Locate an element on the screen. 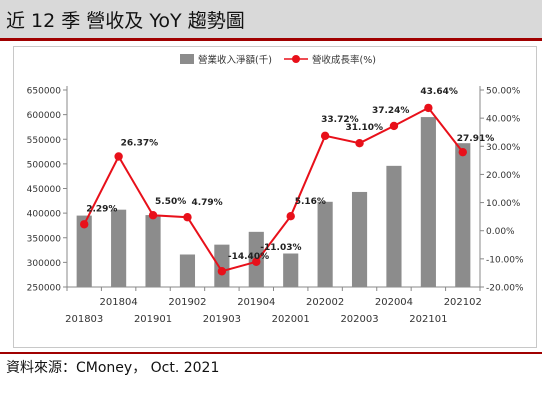  x-label-lower: 202001 is located at coordinates (291, 319).